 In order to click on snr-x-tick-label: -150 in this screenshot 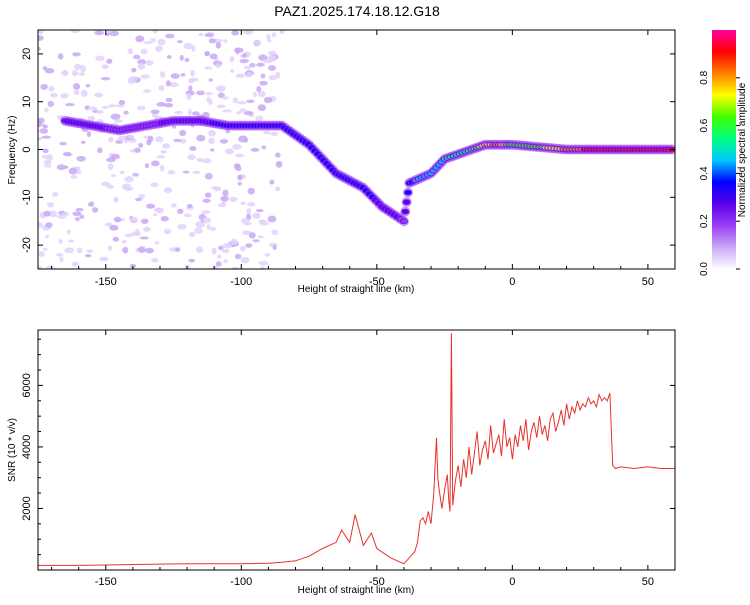, I will do `click(106, 582)`.